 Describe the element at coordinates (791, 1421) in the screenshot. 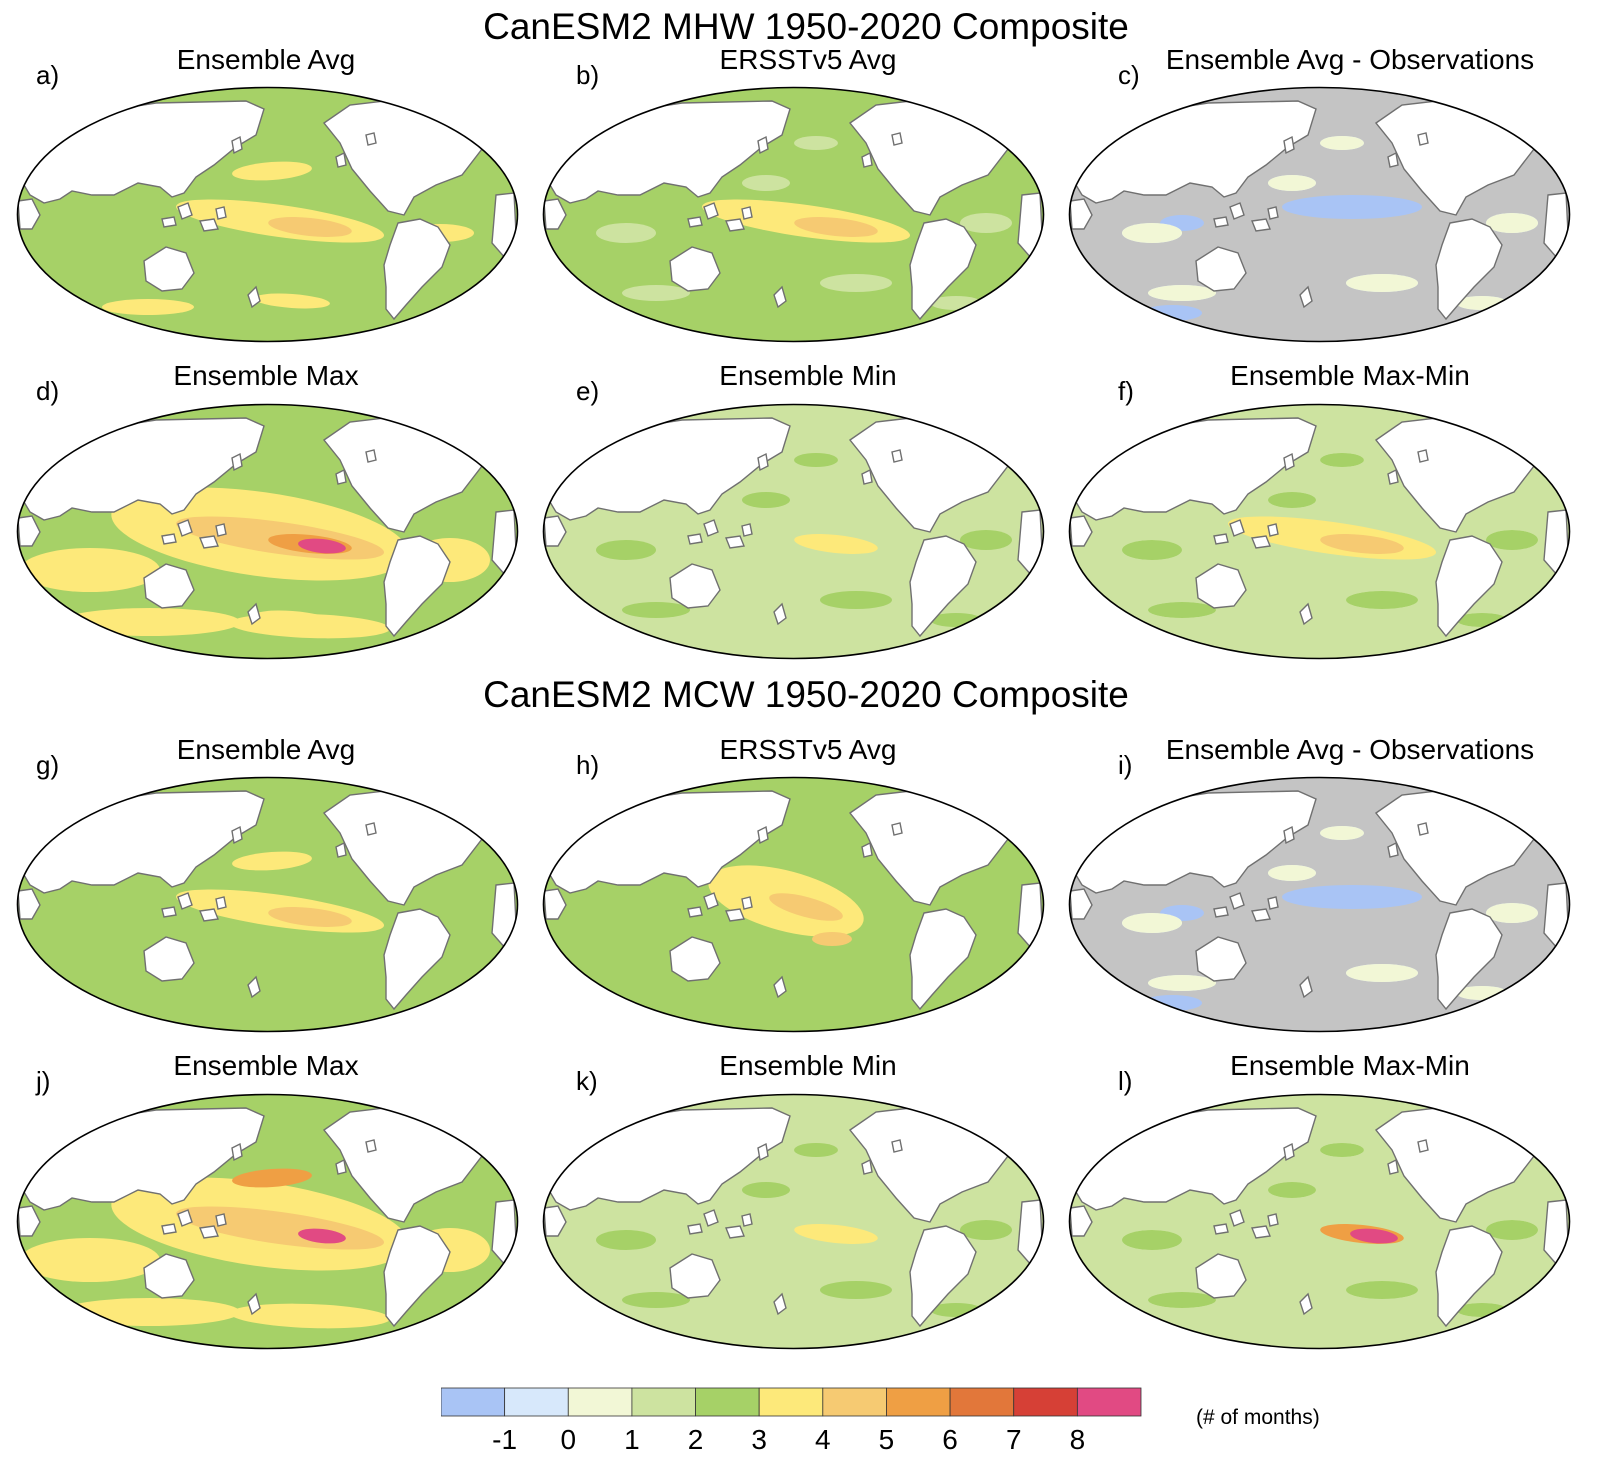

I see `colorbar-svg: -1 0 1 2 3 4 5 6 7 8` at that location.